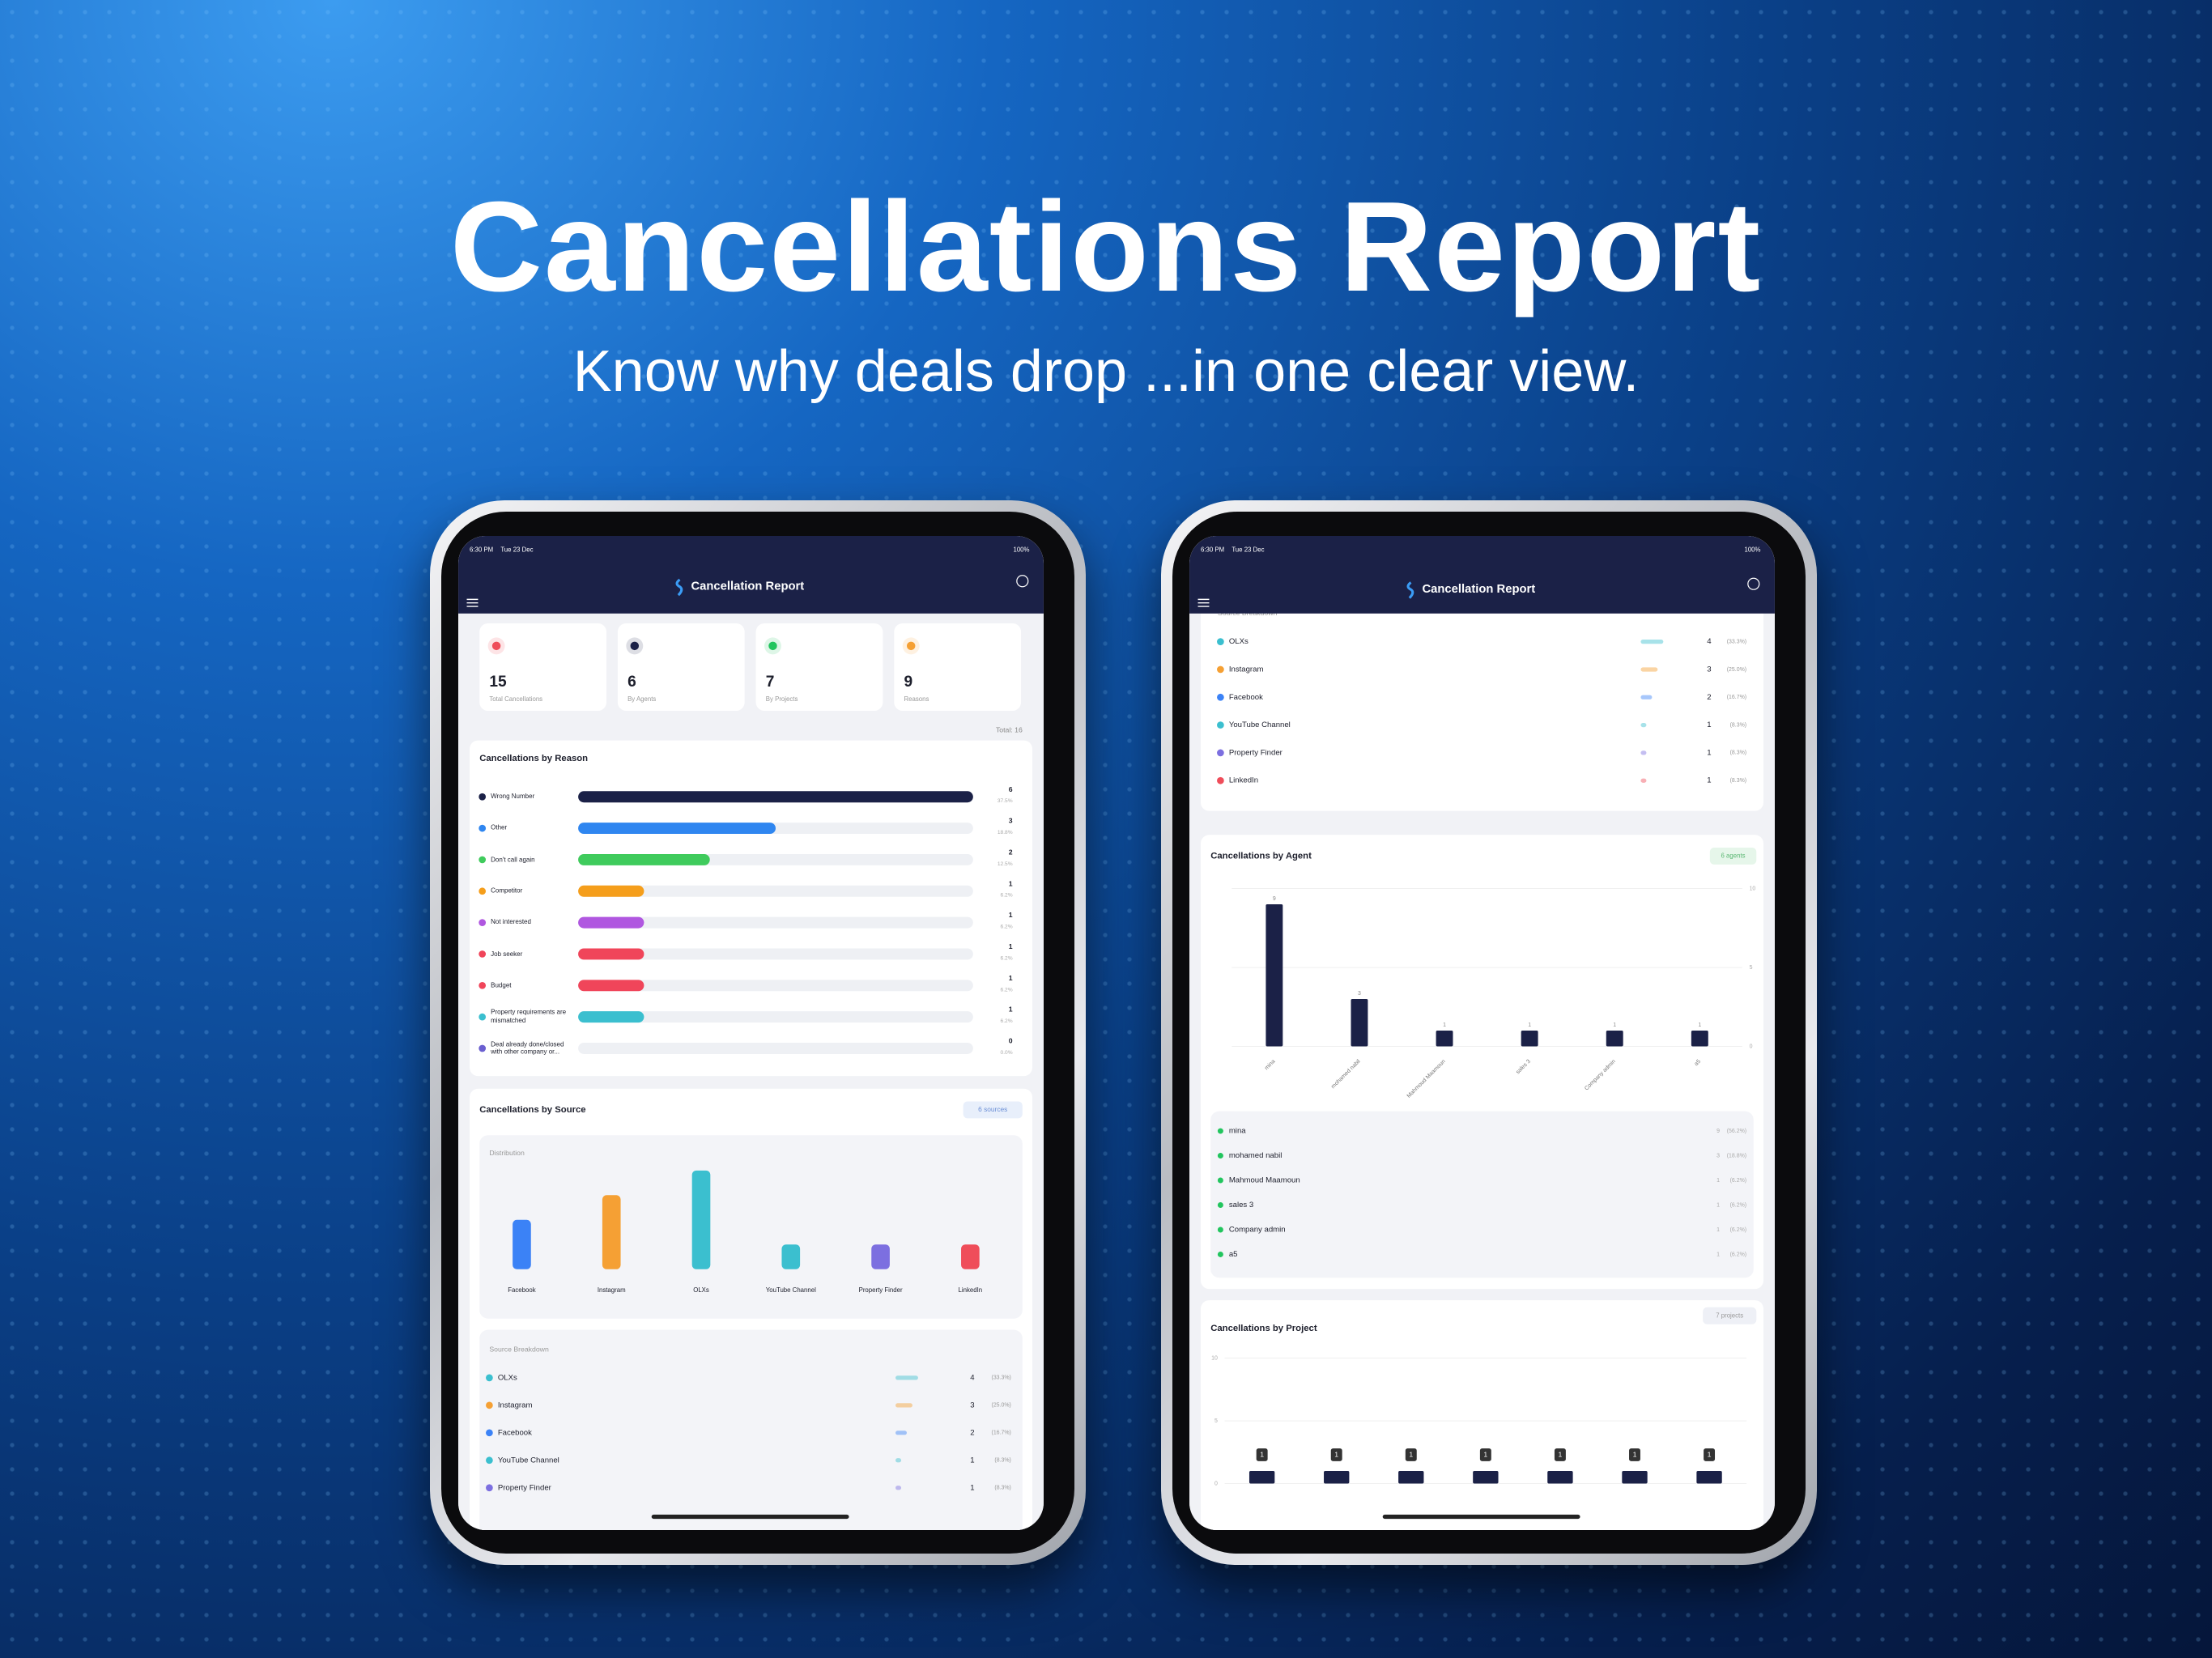  Describe the element at coordinates (513, 859) in the screenshot. I see `reason-label: Don't call again` at that location.